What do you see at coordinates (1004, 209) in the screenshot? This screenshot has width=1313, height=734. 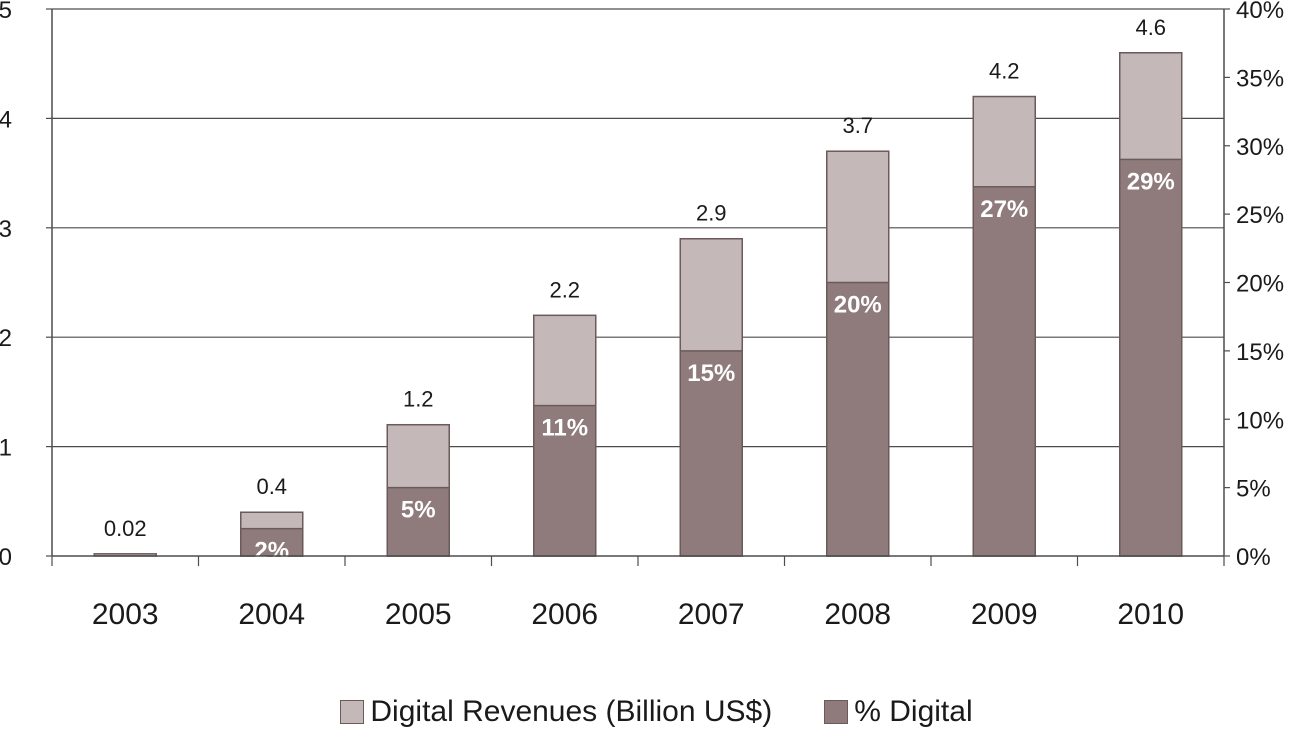 I see `data-label-percent-digital: 27%` at bounding box center [1004, 209].